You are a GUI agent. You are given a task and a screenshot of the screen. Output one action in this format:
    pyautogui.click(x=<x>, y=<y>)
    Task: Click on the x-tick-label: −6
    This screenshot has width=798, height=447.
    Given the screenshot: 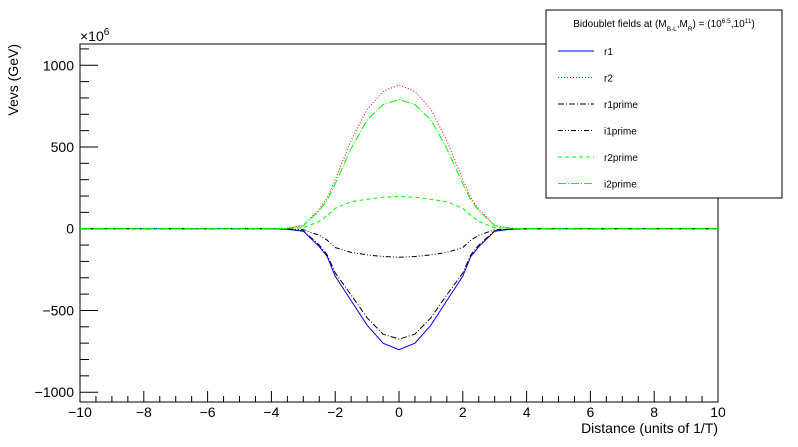 What is the action you would take?
    pyautogui.click(x=208, y=412)
    